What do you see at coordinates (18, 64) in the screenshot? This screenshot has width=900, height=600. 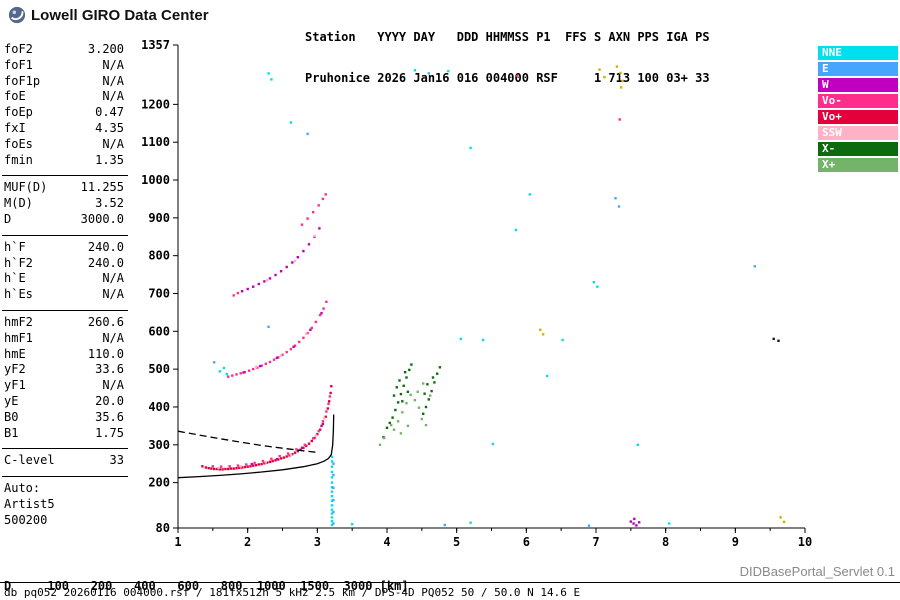 I see `param-label: foF1` at bounding box center [18, 64].